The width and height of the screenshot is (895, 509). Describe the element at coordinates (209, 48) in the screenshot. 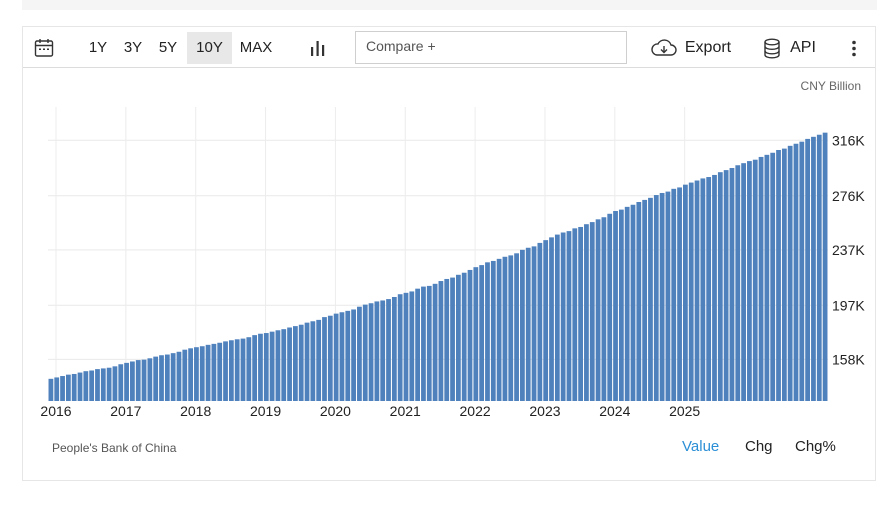

I see `range-10y-button: 10Y` at that location.